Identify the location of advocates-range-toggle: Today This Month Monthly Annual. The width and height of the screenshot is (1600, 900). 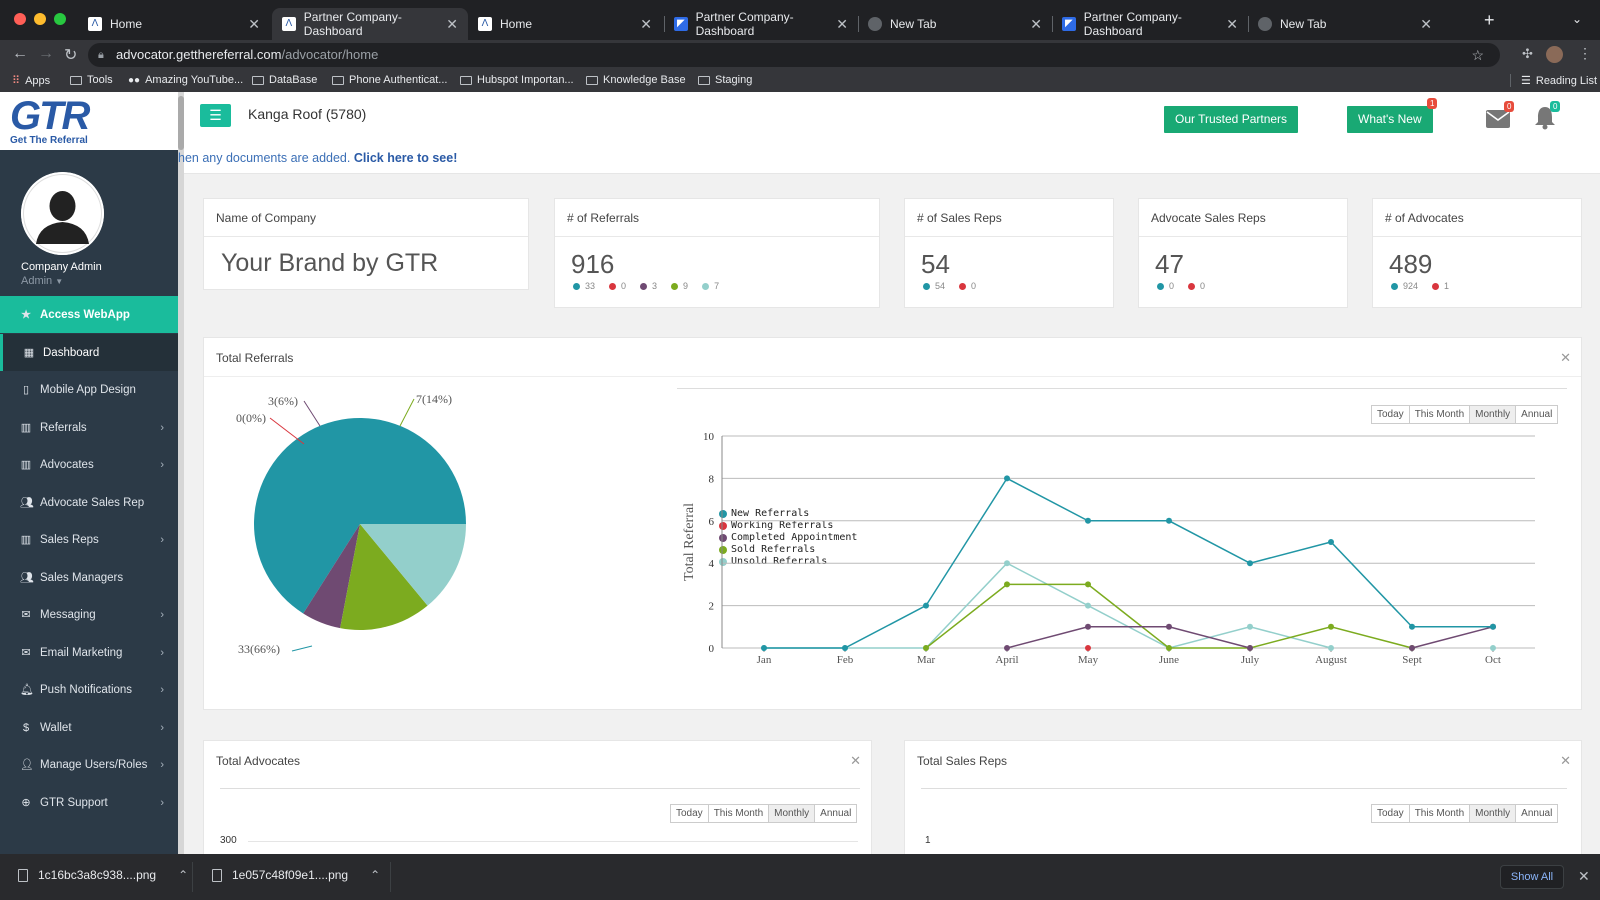
(764, 813).